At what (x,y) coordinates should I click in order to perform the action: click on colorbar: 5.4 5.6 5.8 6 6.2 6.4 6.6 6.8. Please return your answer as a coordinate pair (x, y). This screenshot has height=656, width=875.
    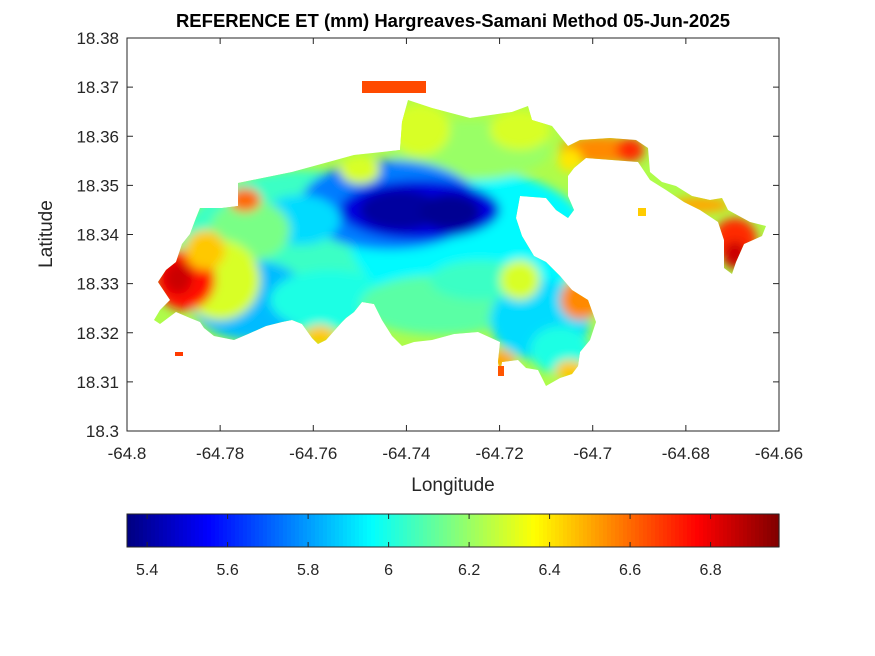
    Looking at the image, I should click on (453, 546).